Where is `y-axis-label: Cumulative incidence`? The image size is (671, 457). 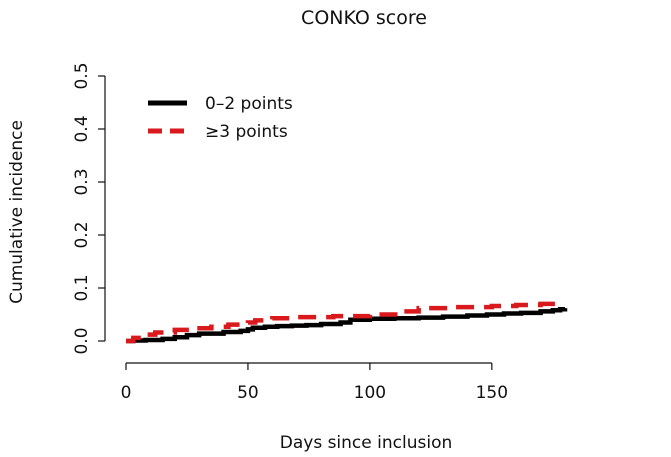 y-axis-label: Cumulative incidence is located at coordinates (17, 212).